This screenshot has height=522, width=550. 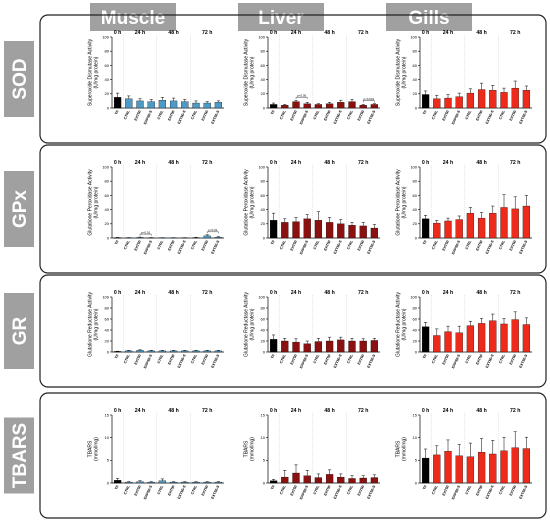 I want to click on significance-bracket, so click(x=213, y=232).